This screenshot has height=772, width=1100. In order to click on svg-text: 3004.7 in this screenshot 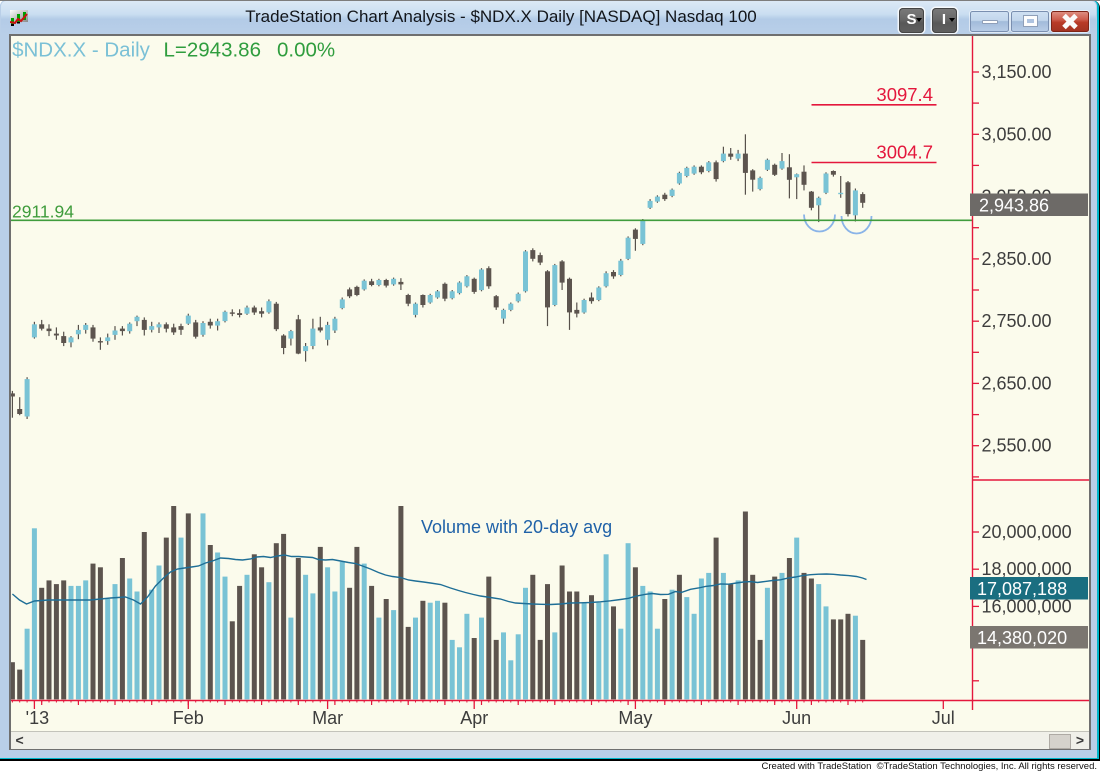, I will do `click(904, 152)`.